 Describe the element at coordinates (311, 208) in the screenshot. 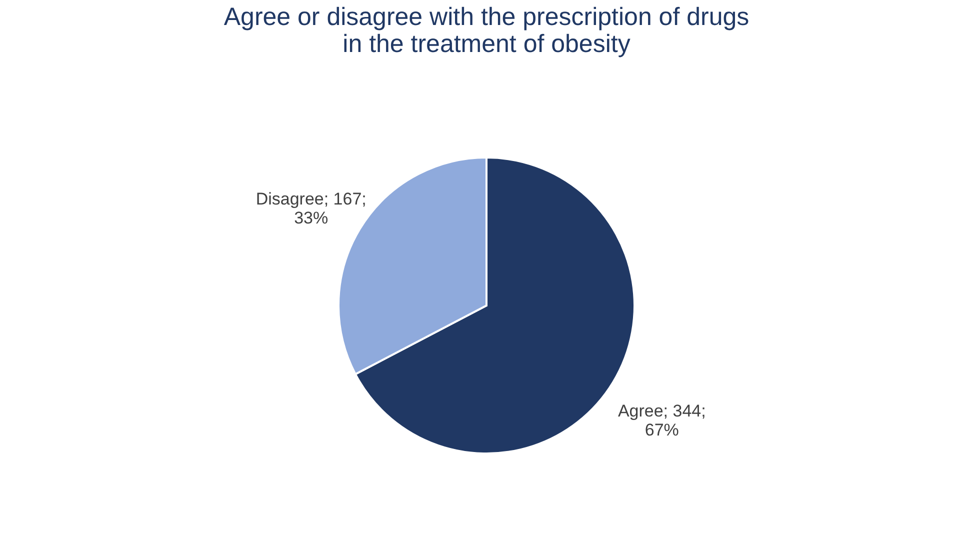

I see `slice-label: Disagree; 167; 33%` at that location.